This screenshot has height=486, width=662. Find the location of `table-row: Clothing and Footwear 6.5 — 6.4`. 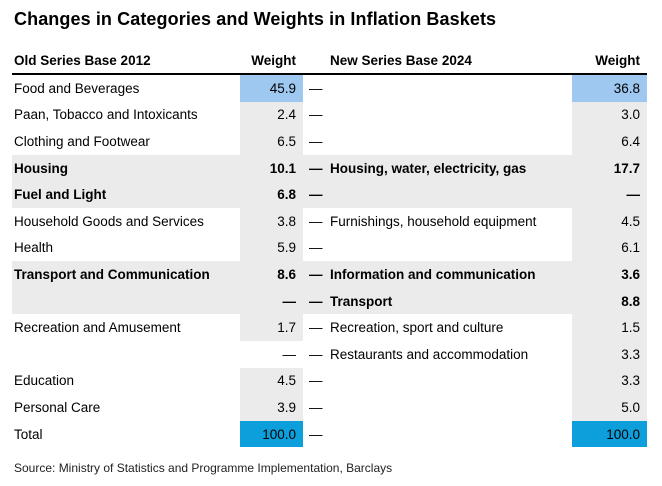

table-row: Clothing and Footwear 6.5 — 6.4 is located at coordinates (329, 141).